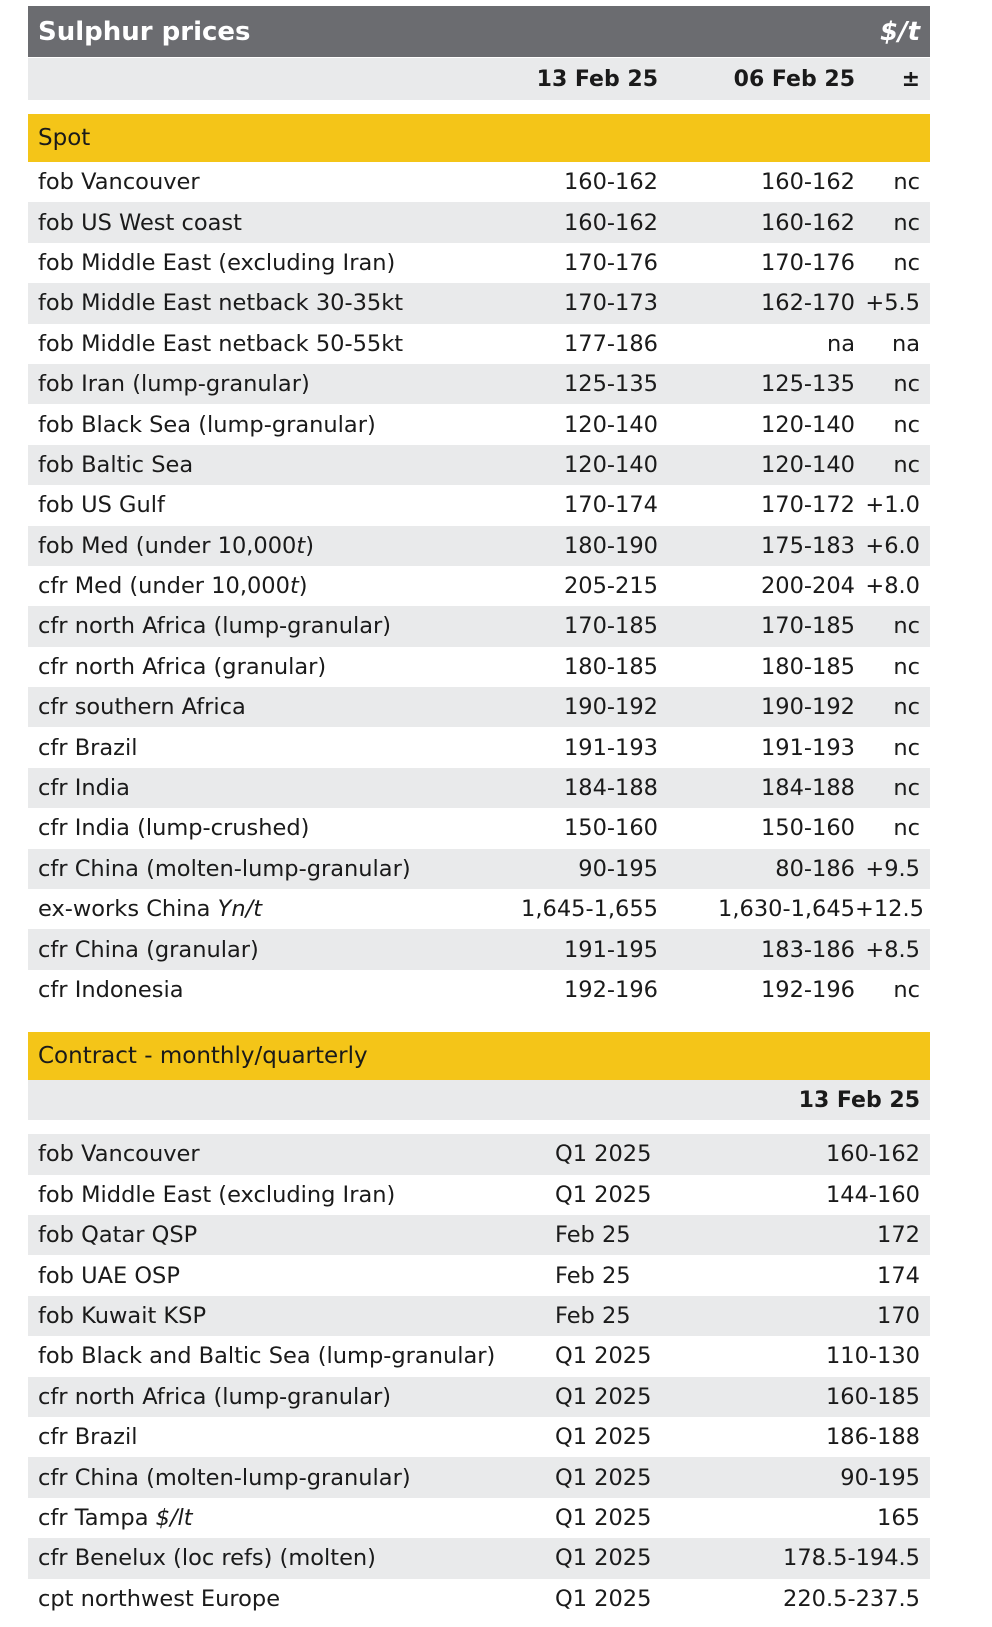 The height and width of the screenshot is (1627, 992). Describe the element at coordinates (872, 1194) in the screenshot. I see `contract-price: 144-160` at that location.